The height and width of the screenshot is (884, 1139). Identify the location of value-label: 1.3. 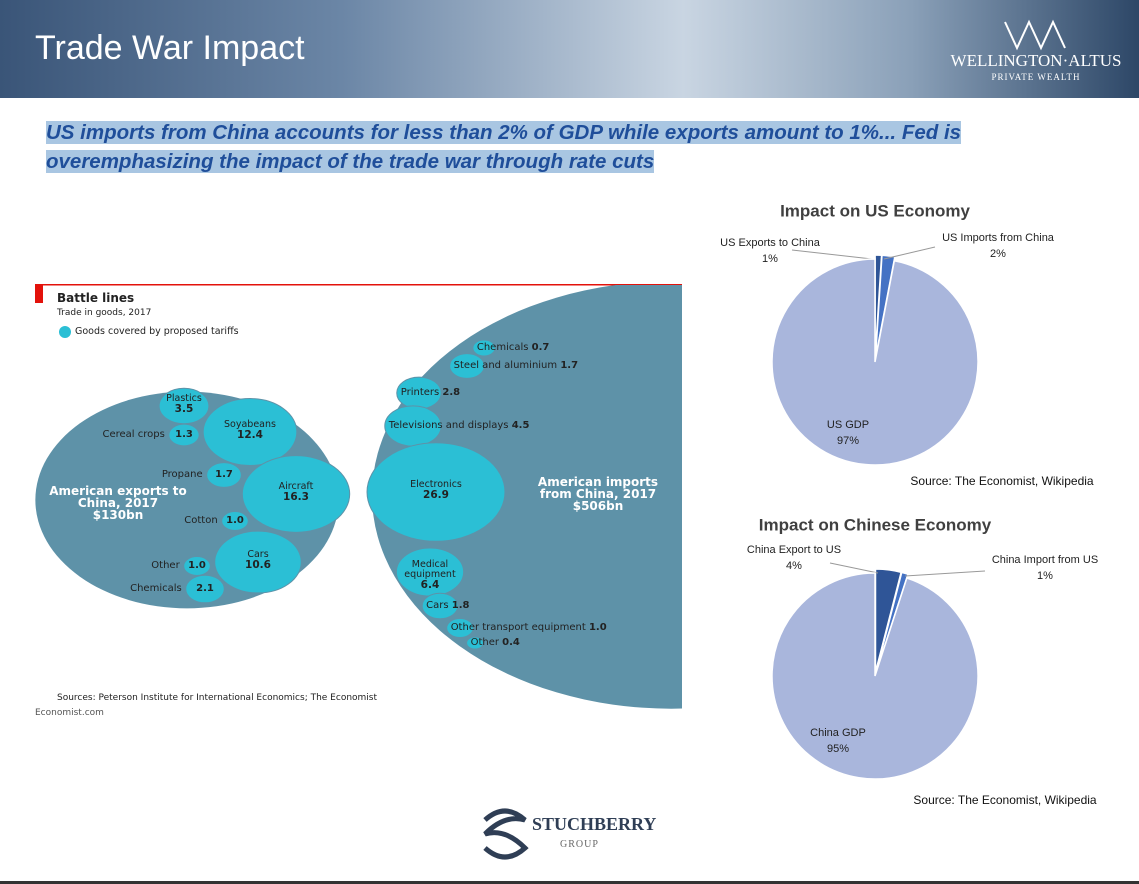
(184, 434).